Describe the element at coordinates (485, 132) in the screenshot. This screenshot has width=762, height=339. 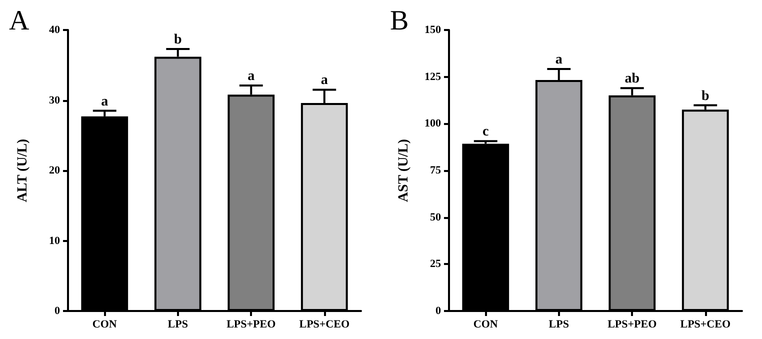
I see `annotation: c` at that location.